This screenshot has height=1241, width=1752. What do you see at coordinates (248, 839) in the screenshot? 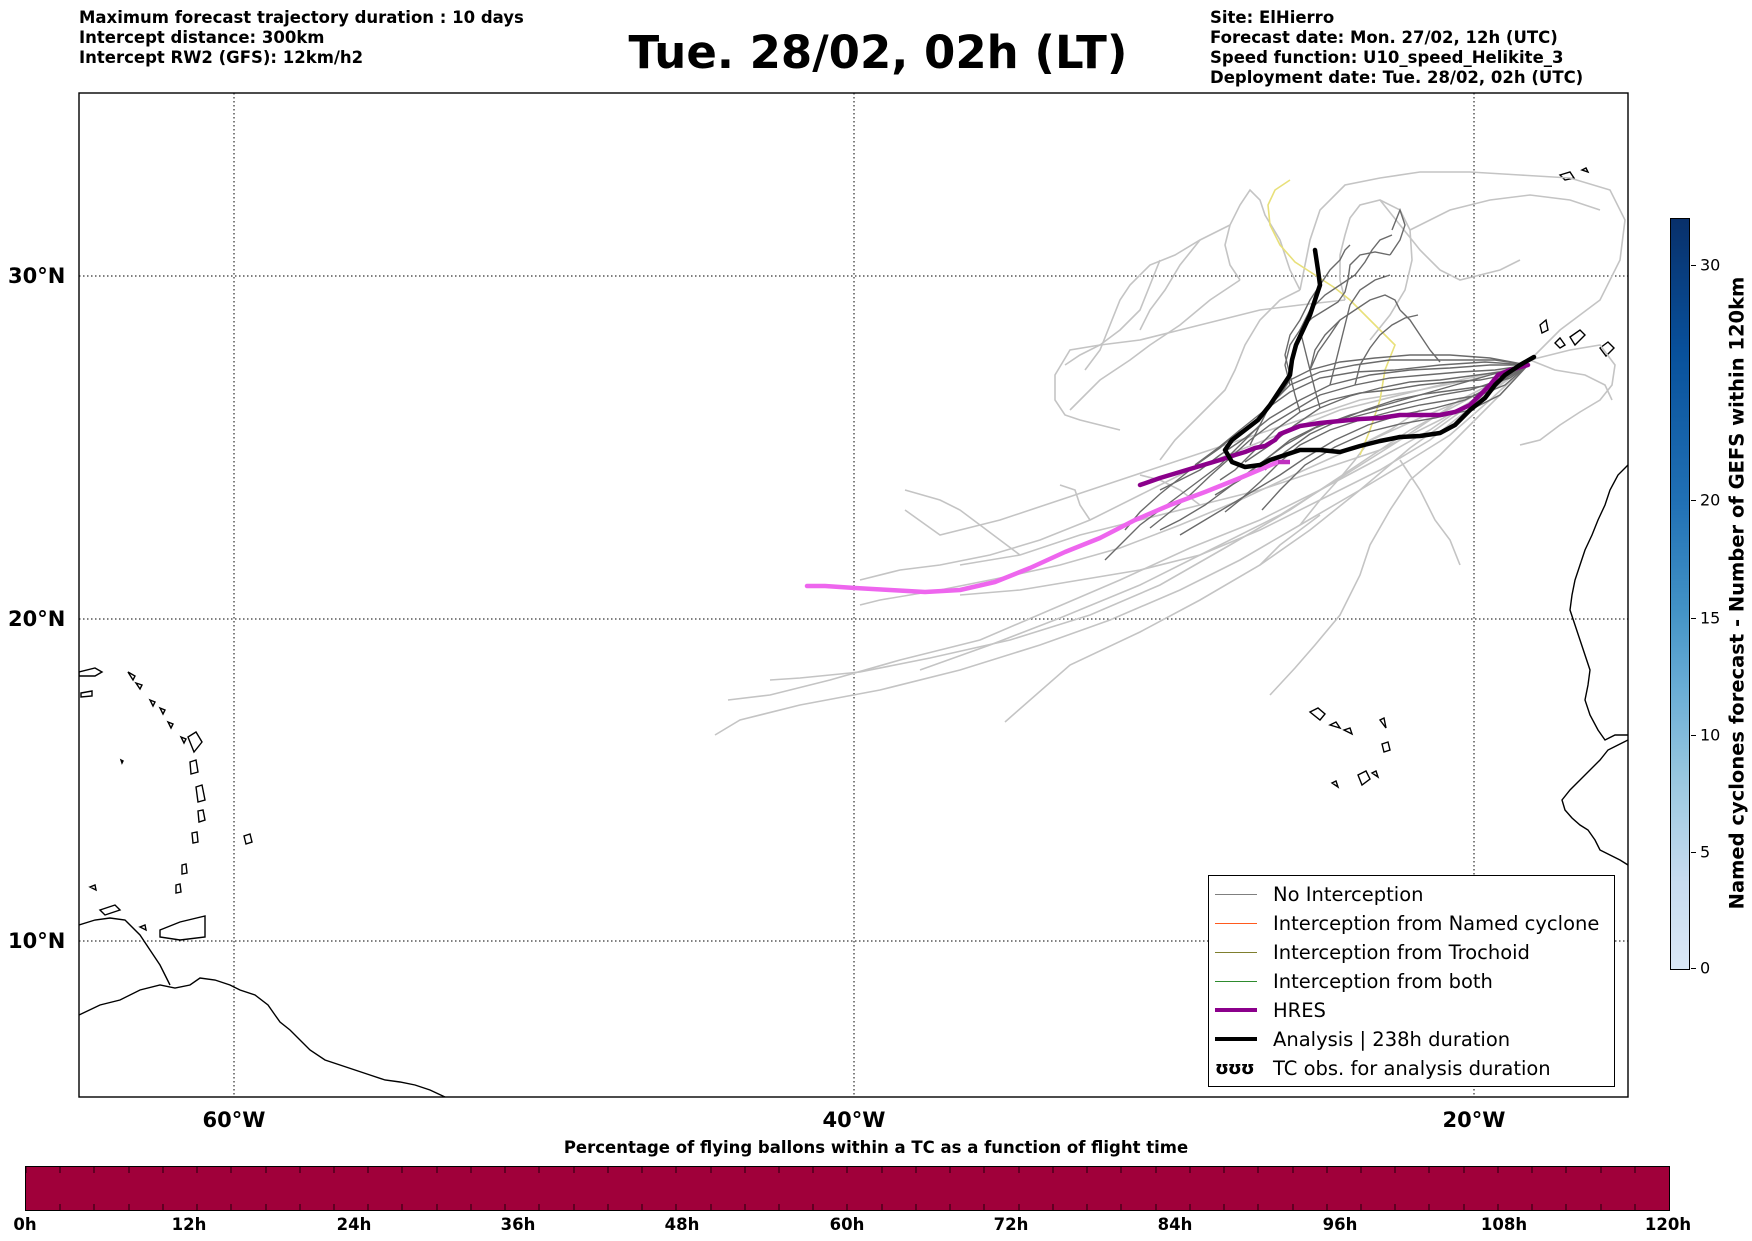
I see `barbados` at bounding box center [248, 839].